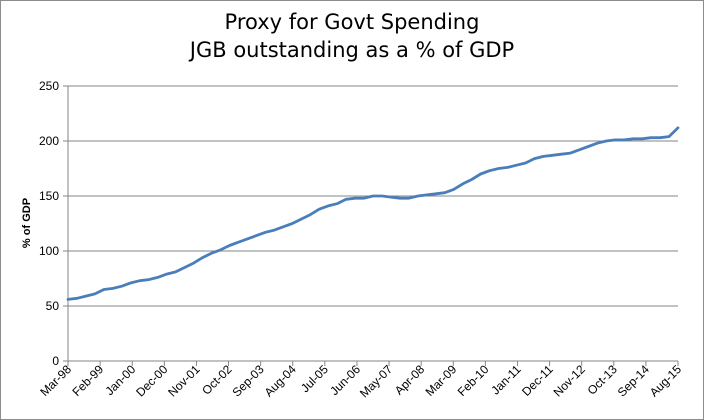  What do you see at coordinates (120, 380) in the screenshot?
I see `x-tick-label: Jan-00` at bounding box center [120, 380].